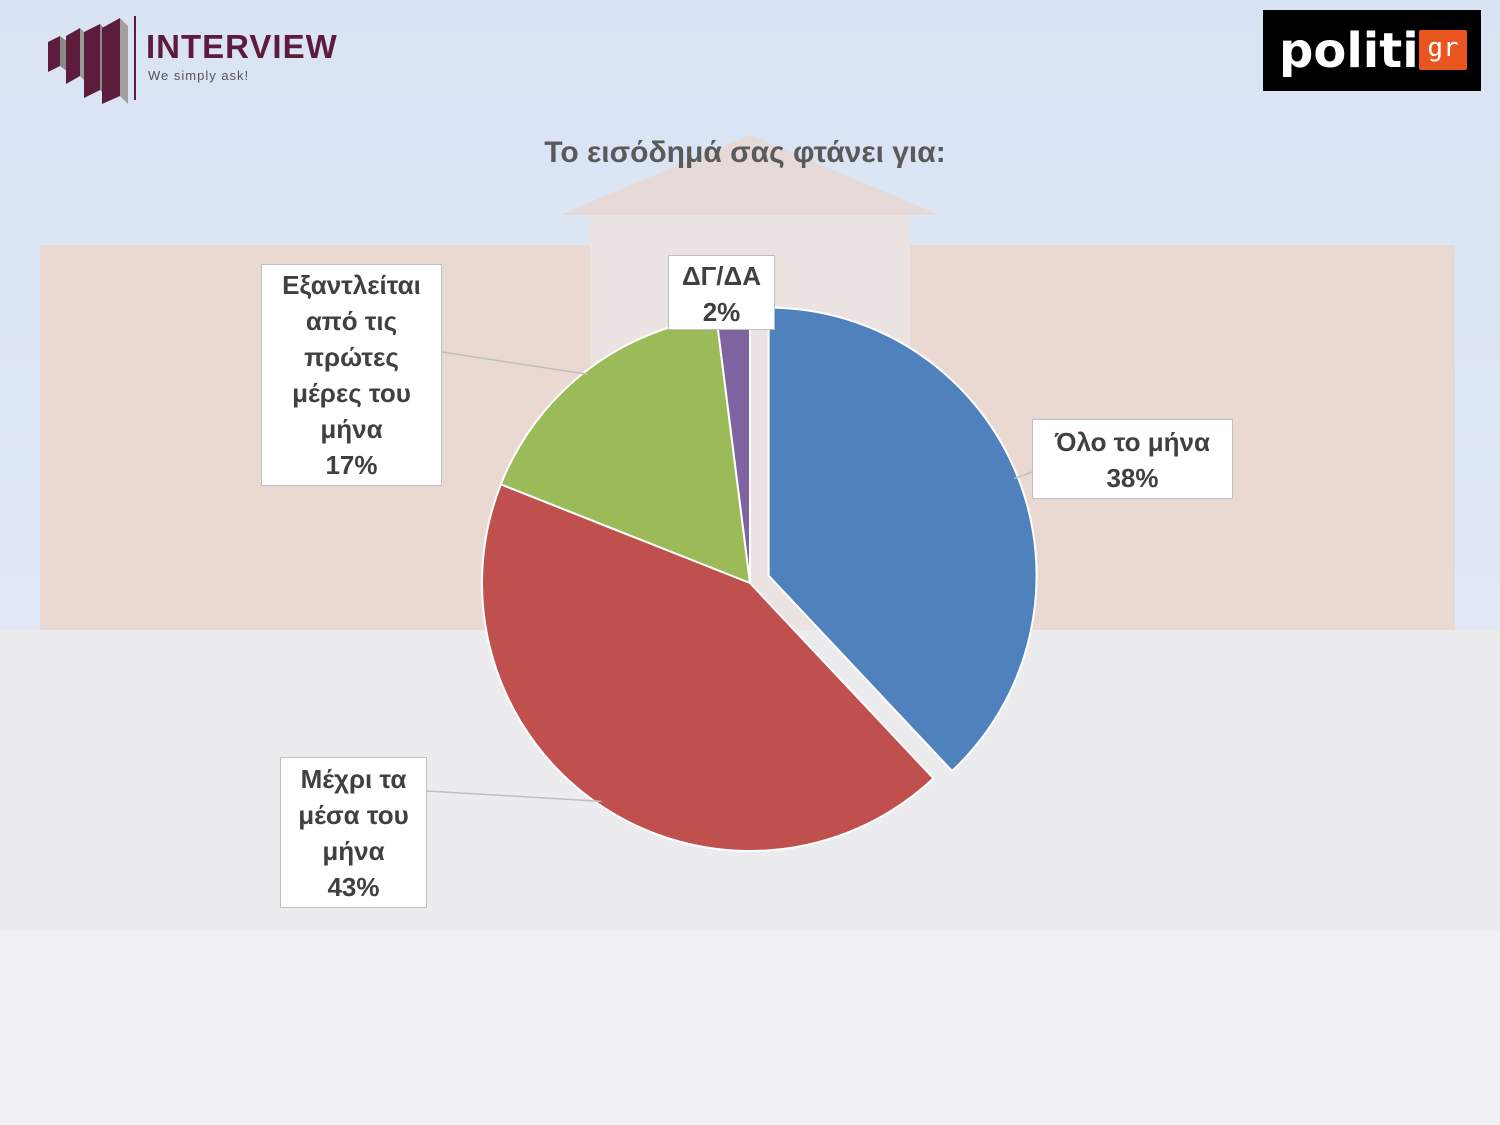 This screenshot has height=1125, width=1500. I want to click on chart-title: Το εισόδημά σας φτάνει για:, so click(745, 152).